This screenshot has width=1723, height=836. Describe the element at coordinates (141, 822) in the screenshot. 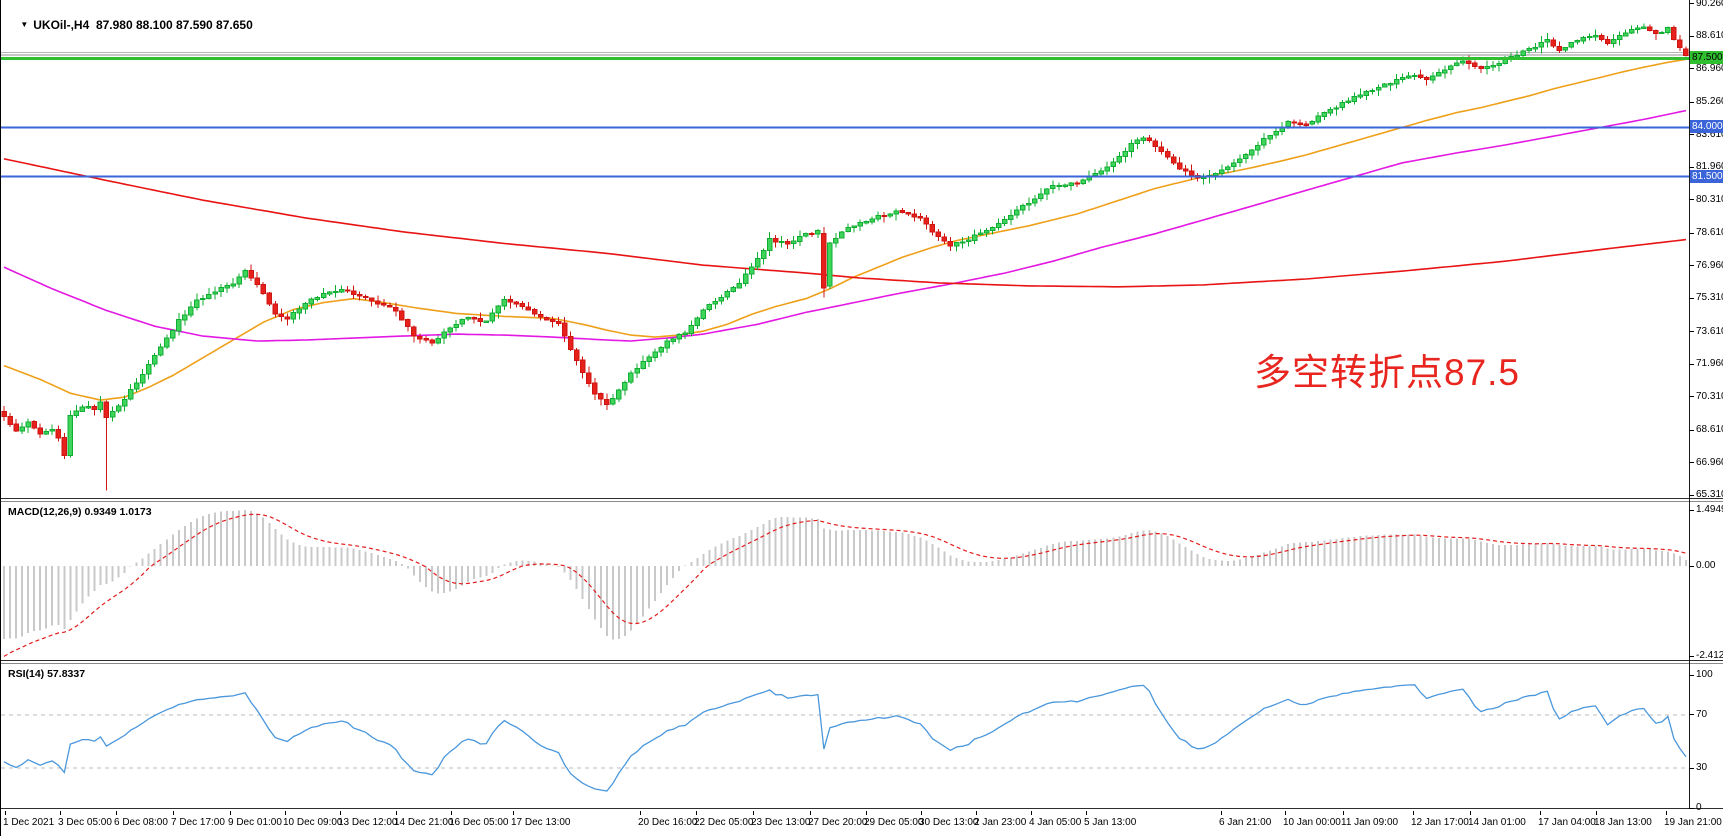

I see `time-axis-label: 6 Dec 08:00` at that location.